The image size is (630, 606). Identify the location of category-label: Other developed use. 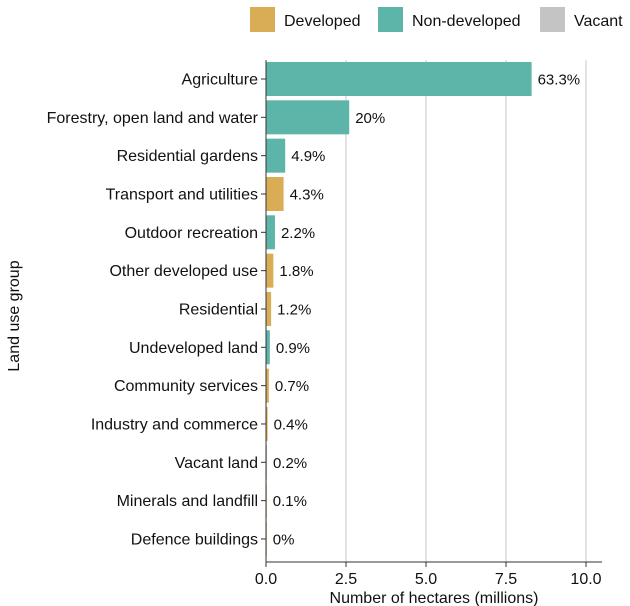
(183, 271).